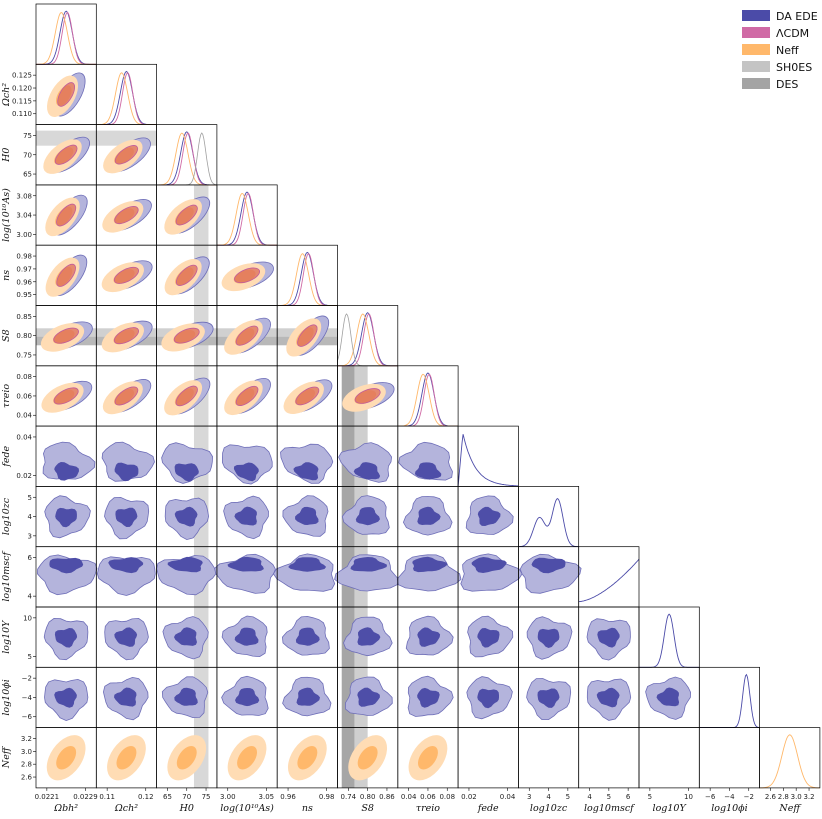  Describe the element at coordinates (27, 618) in the screenshot. I see `y-tick-label: 10` at that location.